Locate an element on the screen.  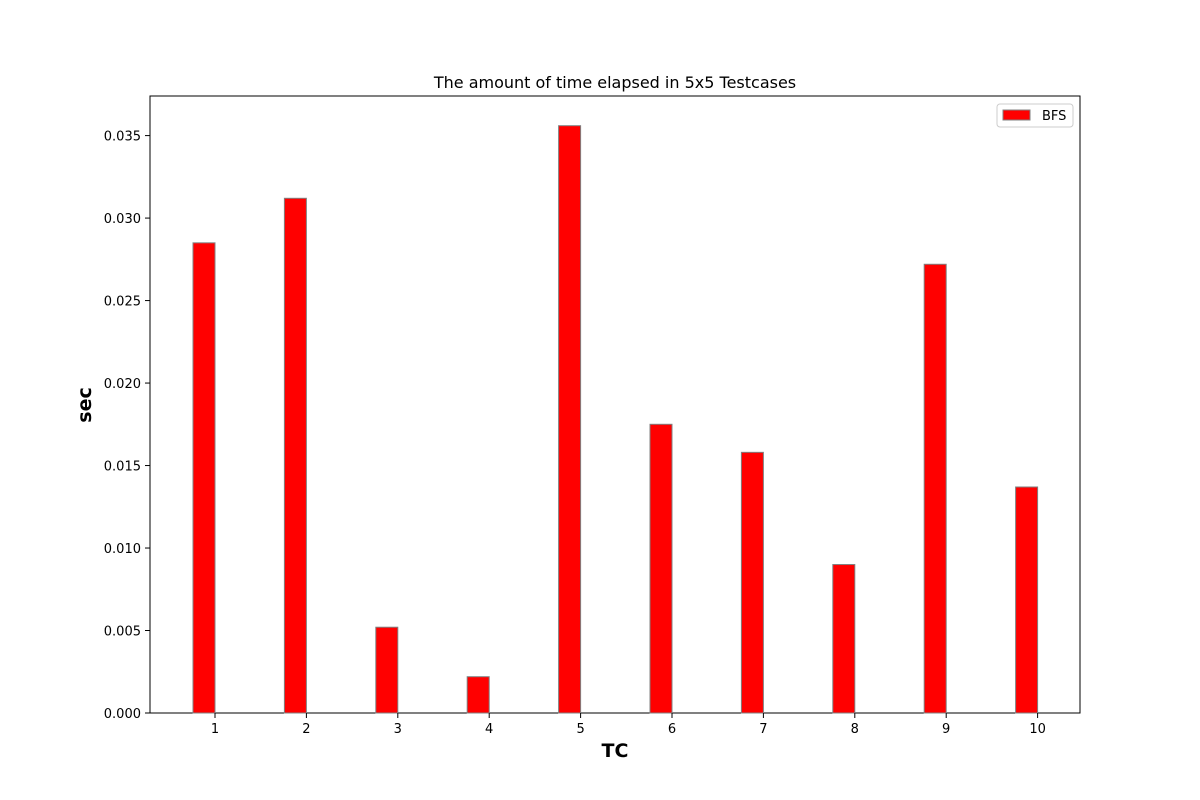
x-tick-label: 2 is located at coordinates (306, 729).